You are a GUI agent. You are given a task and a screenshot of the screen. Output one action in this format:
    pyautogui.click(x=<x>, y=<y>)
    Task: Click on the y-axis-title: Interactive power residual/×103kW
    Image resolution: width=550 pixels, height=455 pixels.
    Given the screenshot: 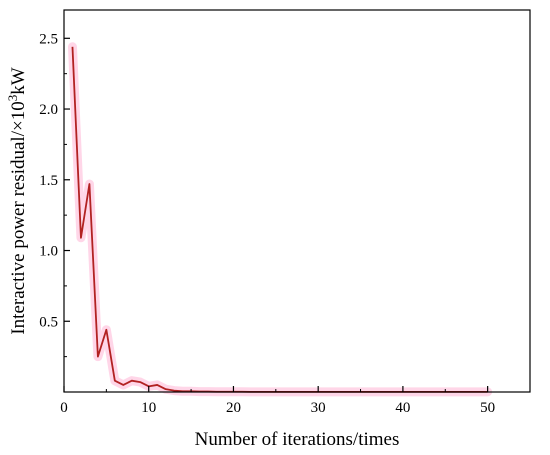 What is the action you would take?
    pyautogui.click(x=17, y=200)
    